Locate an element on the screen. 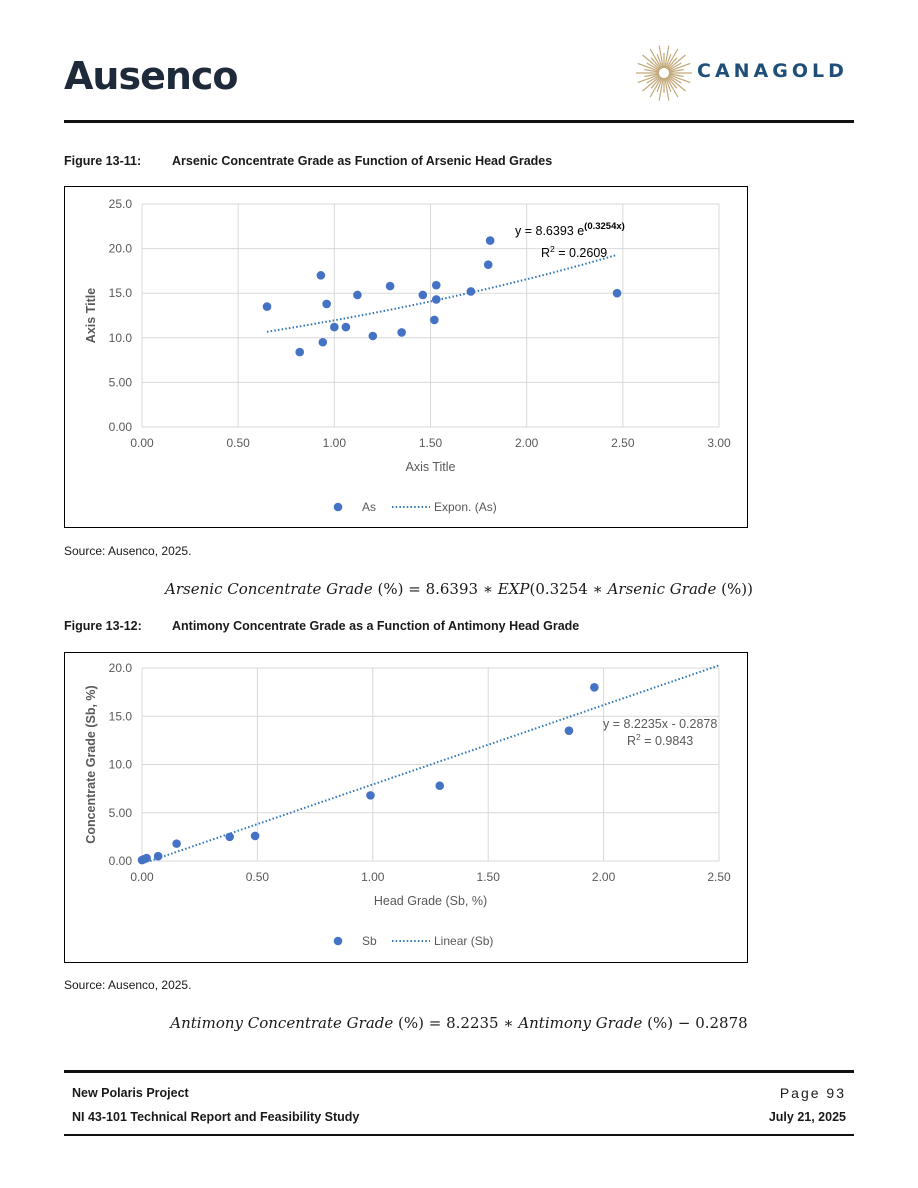  eq-term: Arsenic Grade is located at coordinates (662, 589).